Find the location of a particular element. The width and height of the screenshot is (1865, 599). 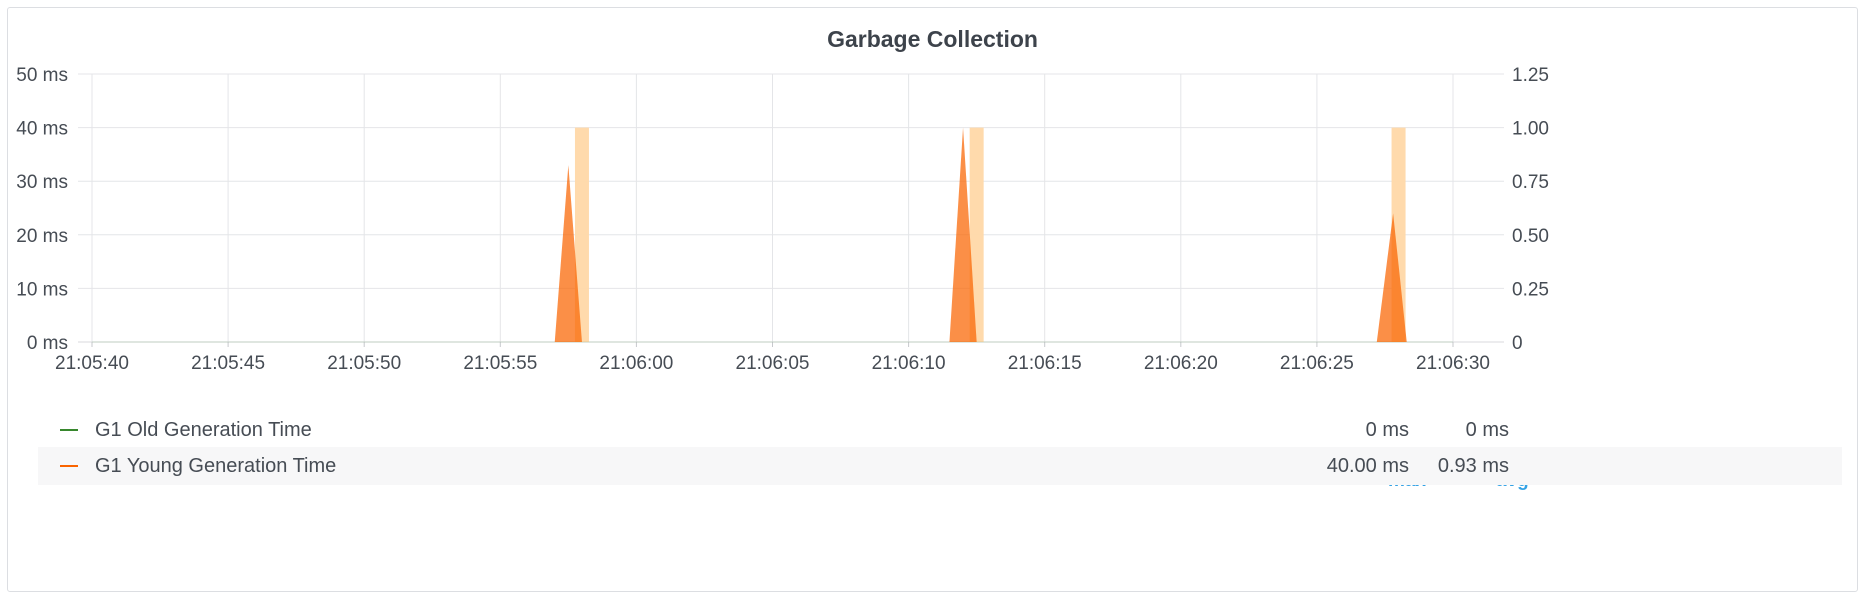

x-tick-label: 21:05:55 is located at coordinates (500, 363).